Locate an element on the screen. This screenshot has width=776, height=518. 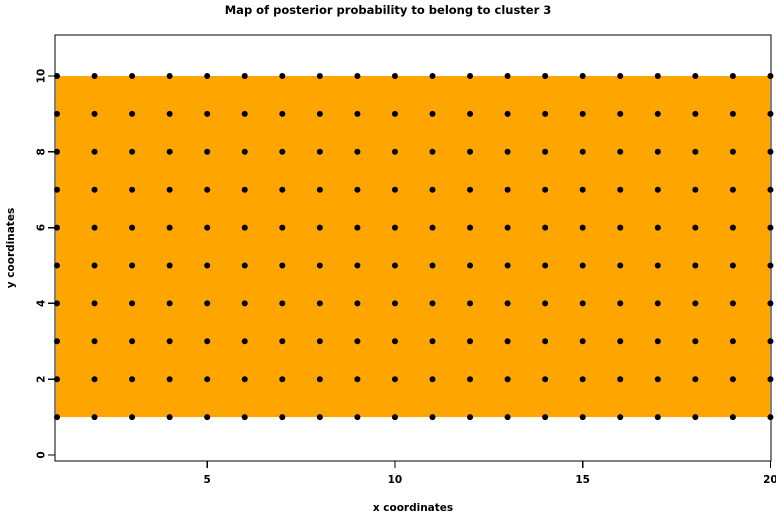
y-axis-tick-label: 2 is located at coordinates (42, 379).